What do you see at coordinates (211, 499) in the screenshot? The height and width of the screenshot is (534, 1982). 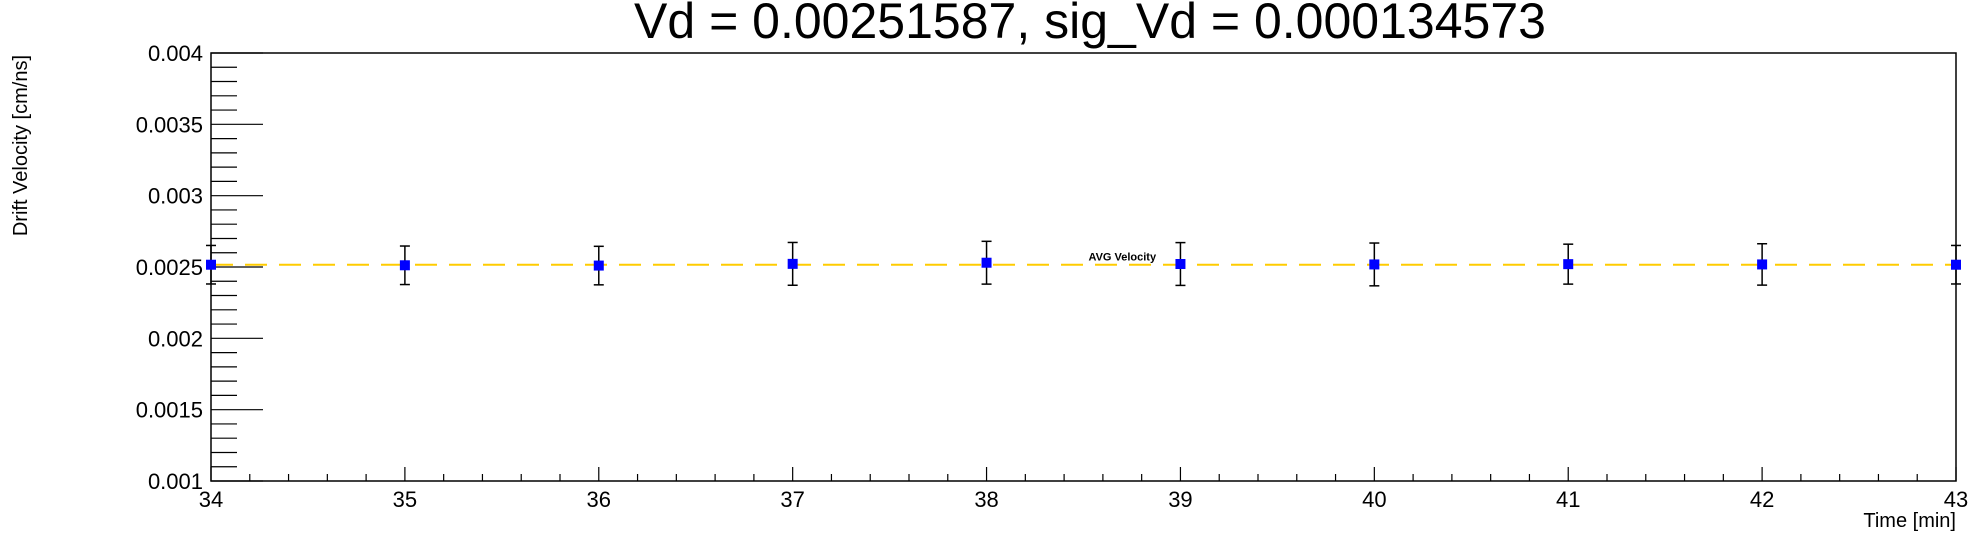 I see `x-tick-label: 34` at bounding box center [211, 499].